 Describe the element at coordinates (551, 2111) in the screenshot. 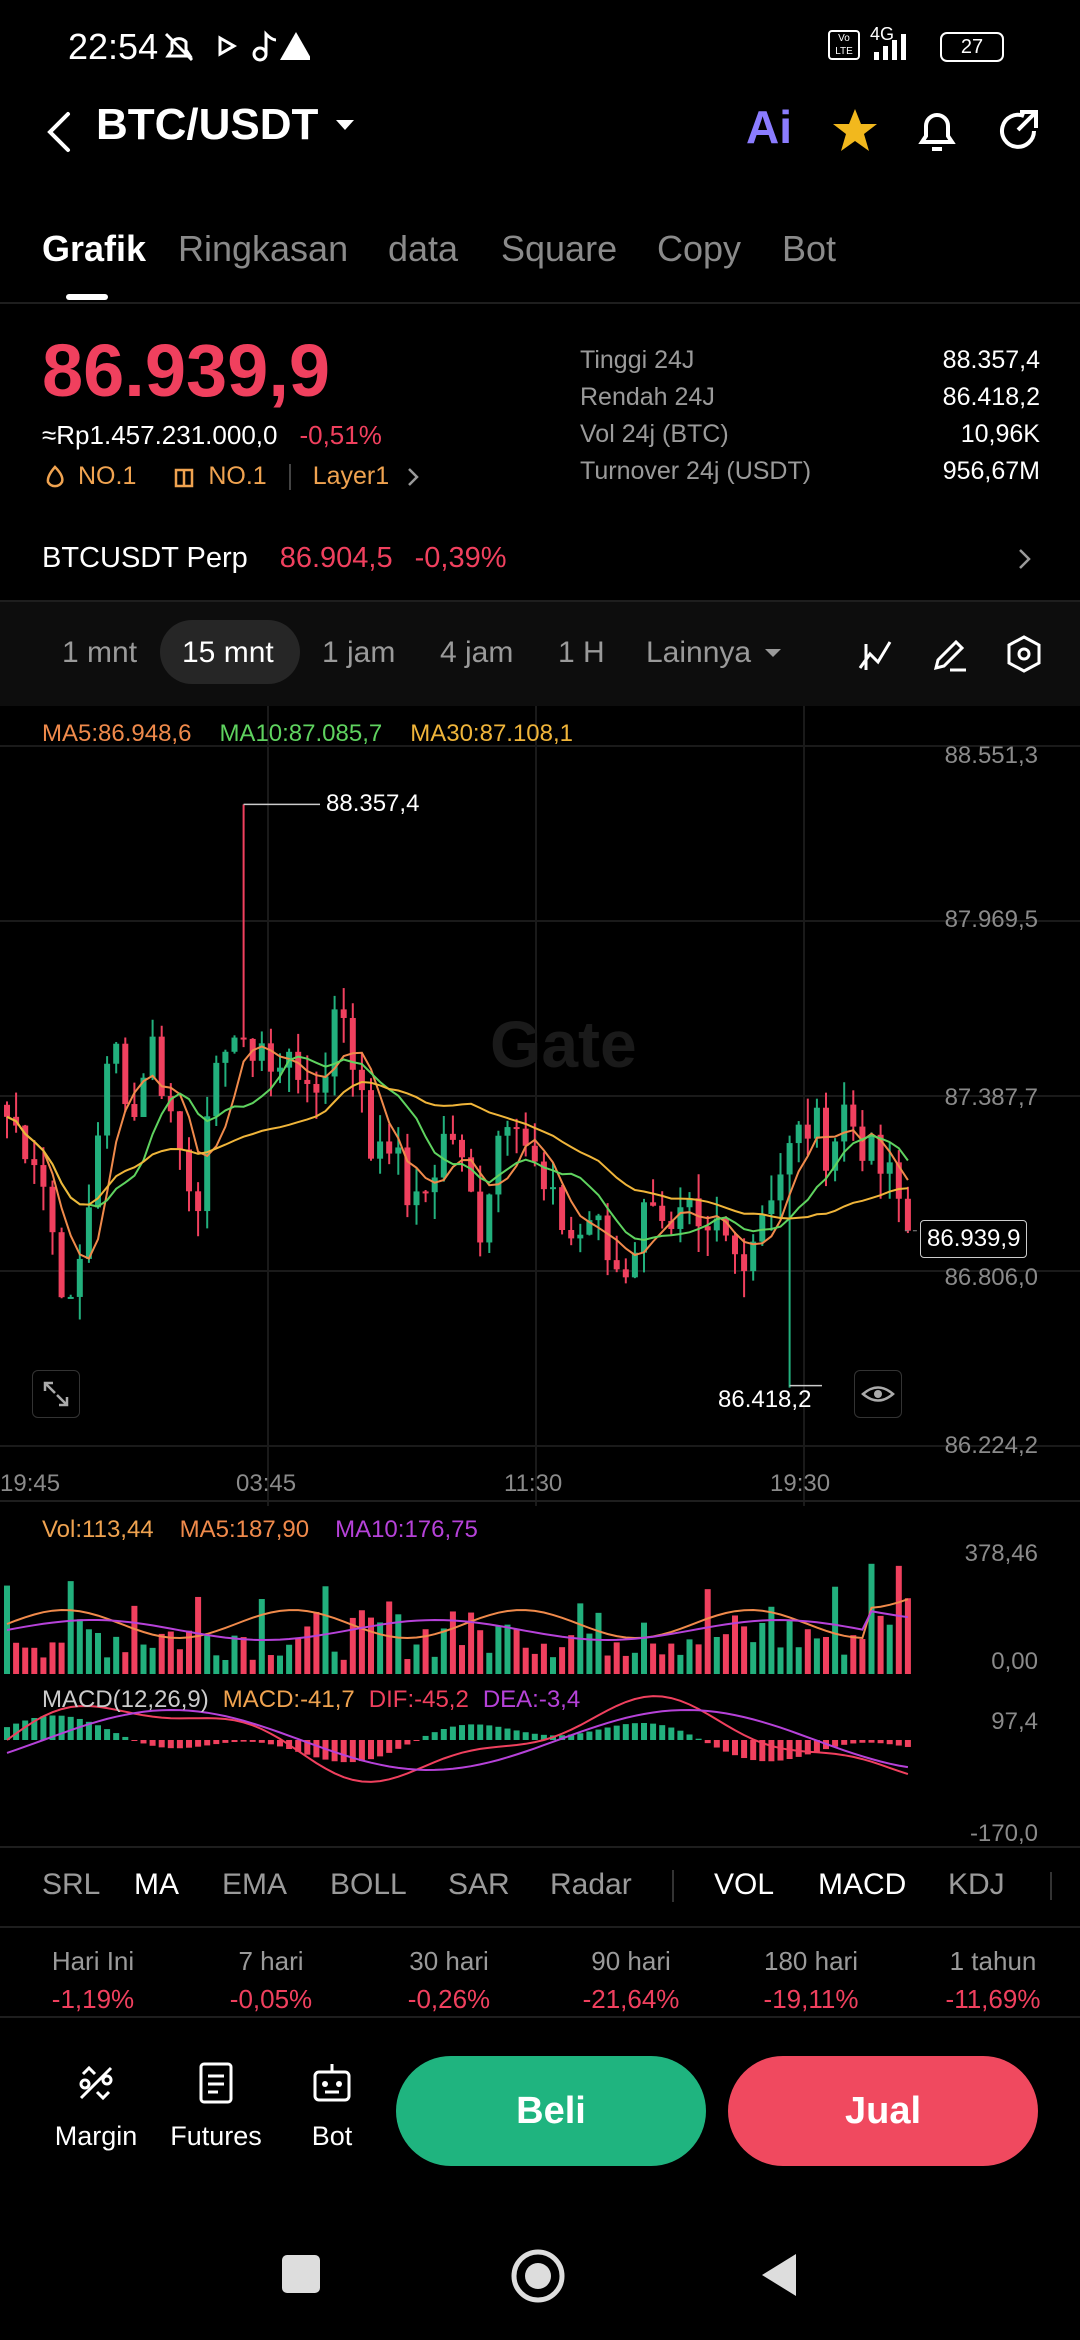

I see `buy-button: Beli` at that location.